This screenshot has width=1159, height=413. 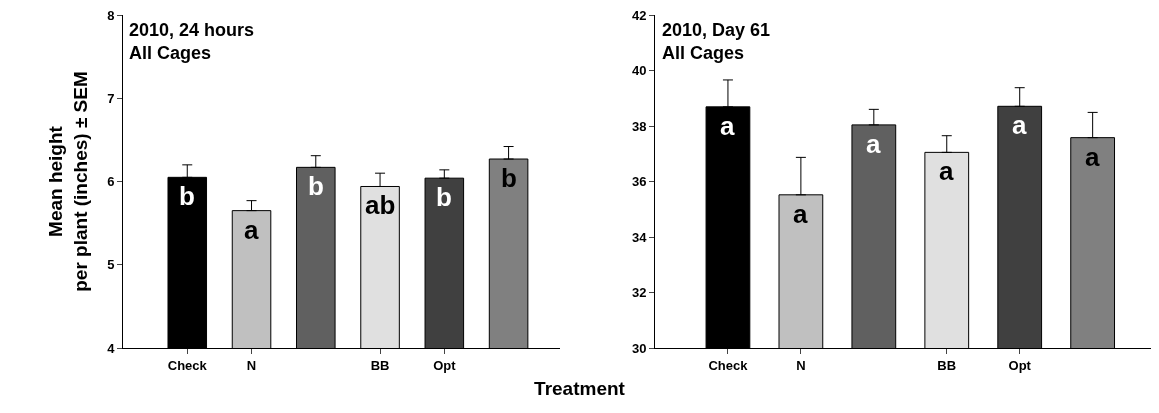 What do you see at coordinates (639, 71) in the screenshot?
I see `y-tick-label: 40` at bounding box center [639, 71].